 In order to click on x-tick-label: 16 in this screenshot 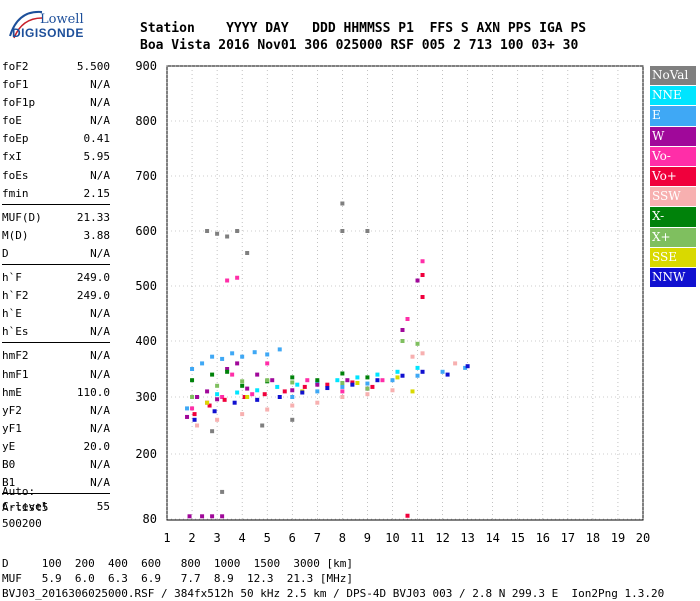, I will do `click(543, 538)`.